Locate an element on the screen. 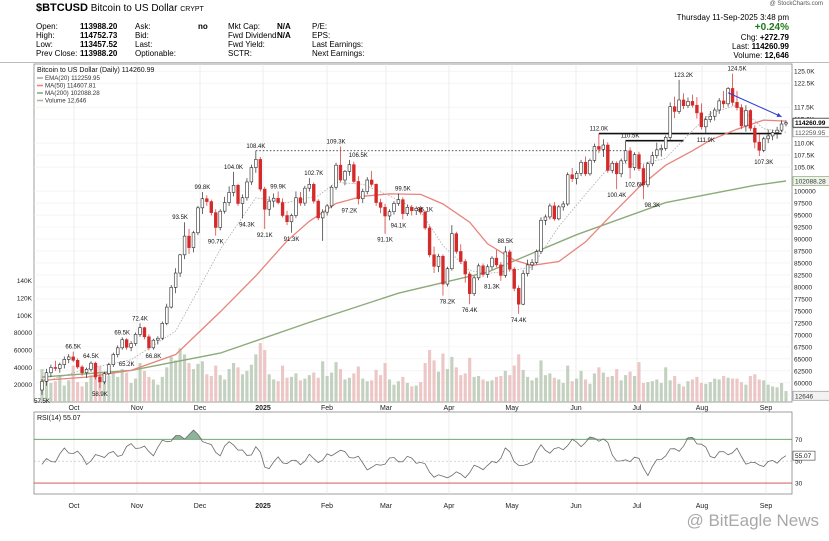 The width and height of the screenshot is (829, 541). price-annotation: 66.8K is located at coordinates (154, 357).